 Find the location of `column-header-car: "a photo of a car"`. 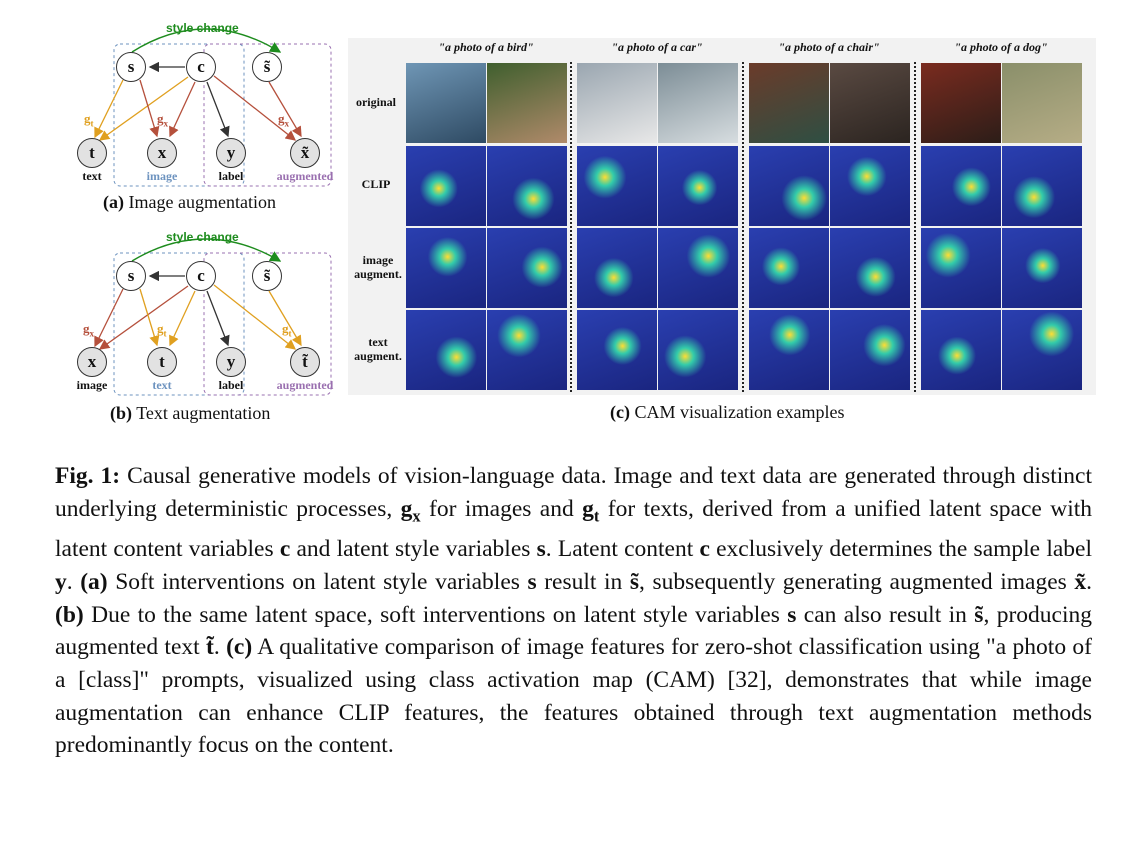

column-header-car: "a photo of a car" is located at coordinates (657, 47).